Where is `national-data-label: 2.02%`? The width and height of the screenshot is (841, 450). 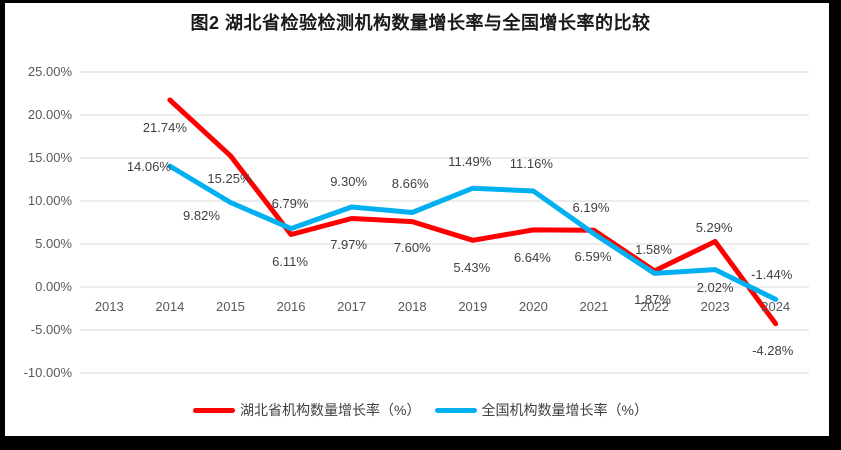 national-data-label: 2.02% is located at coordinates (715, 288).